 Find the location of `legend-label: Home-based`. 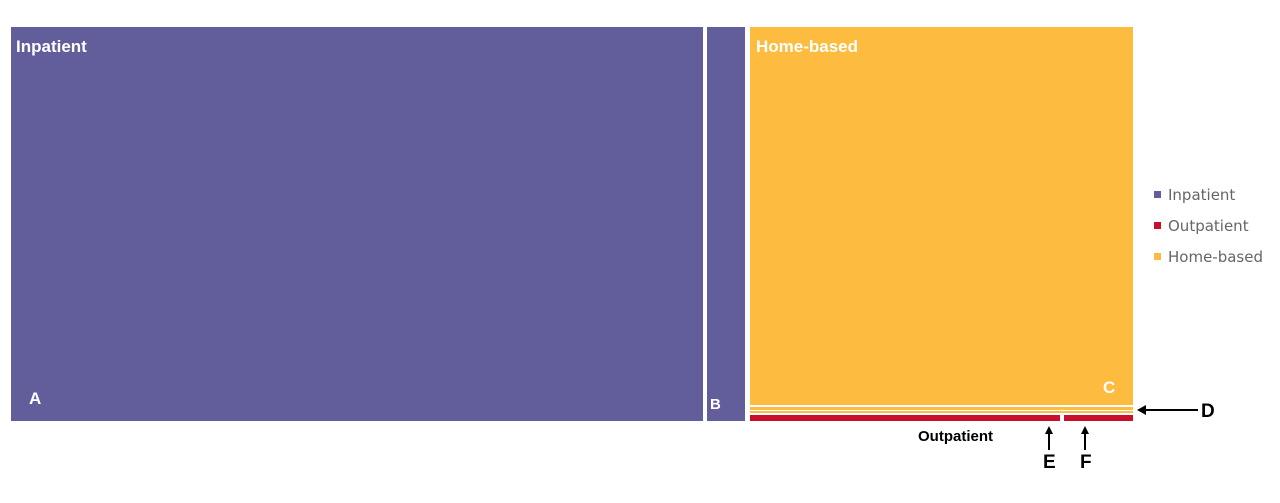

legend-label: Home-based is located at coordinates (1215, 257).